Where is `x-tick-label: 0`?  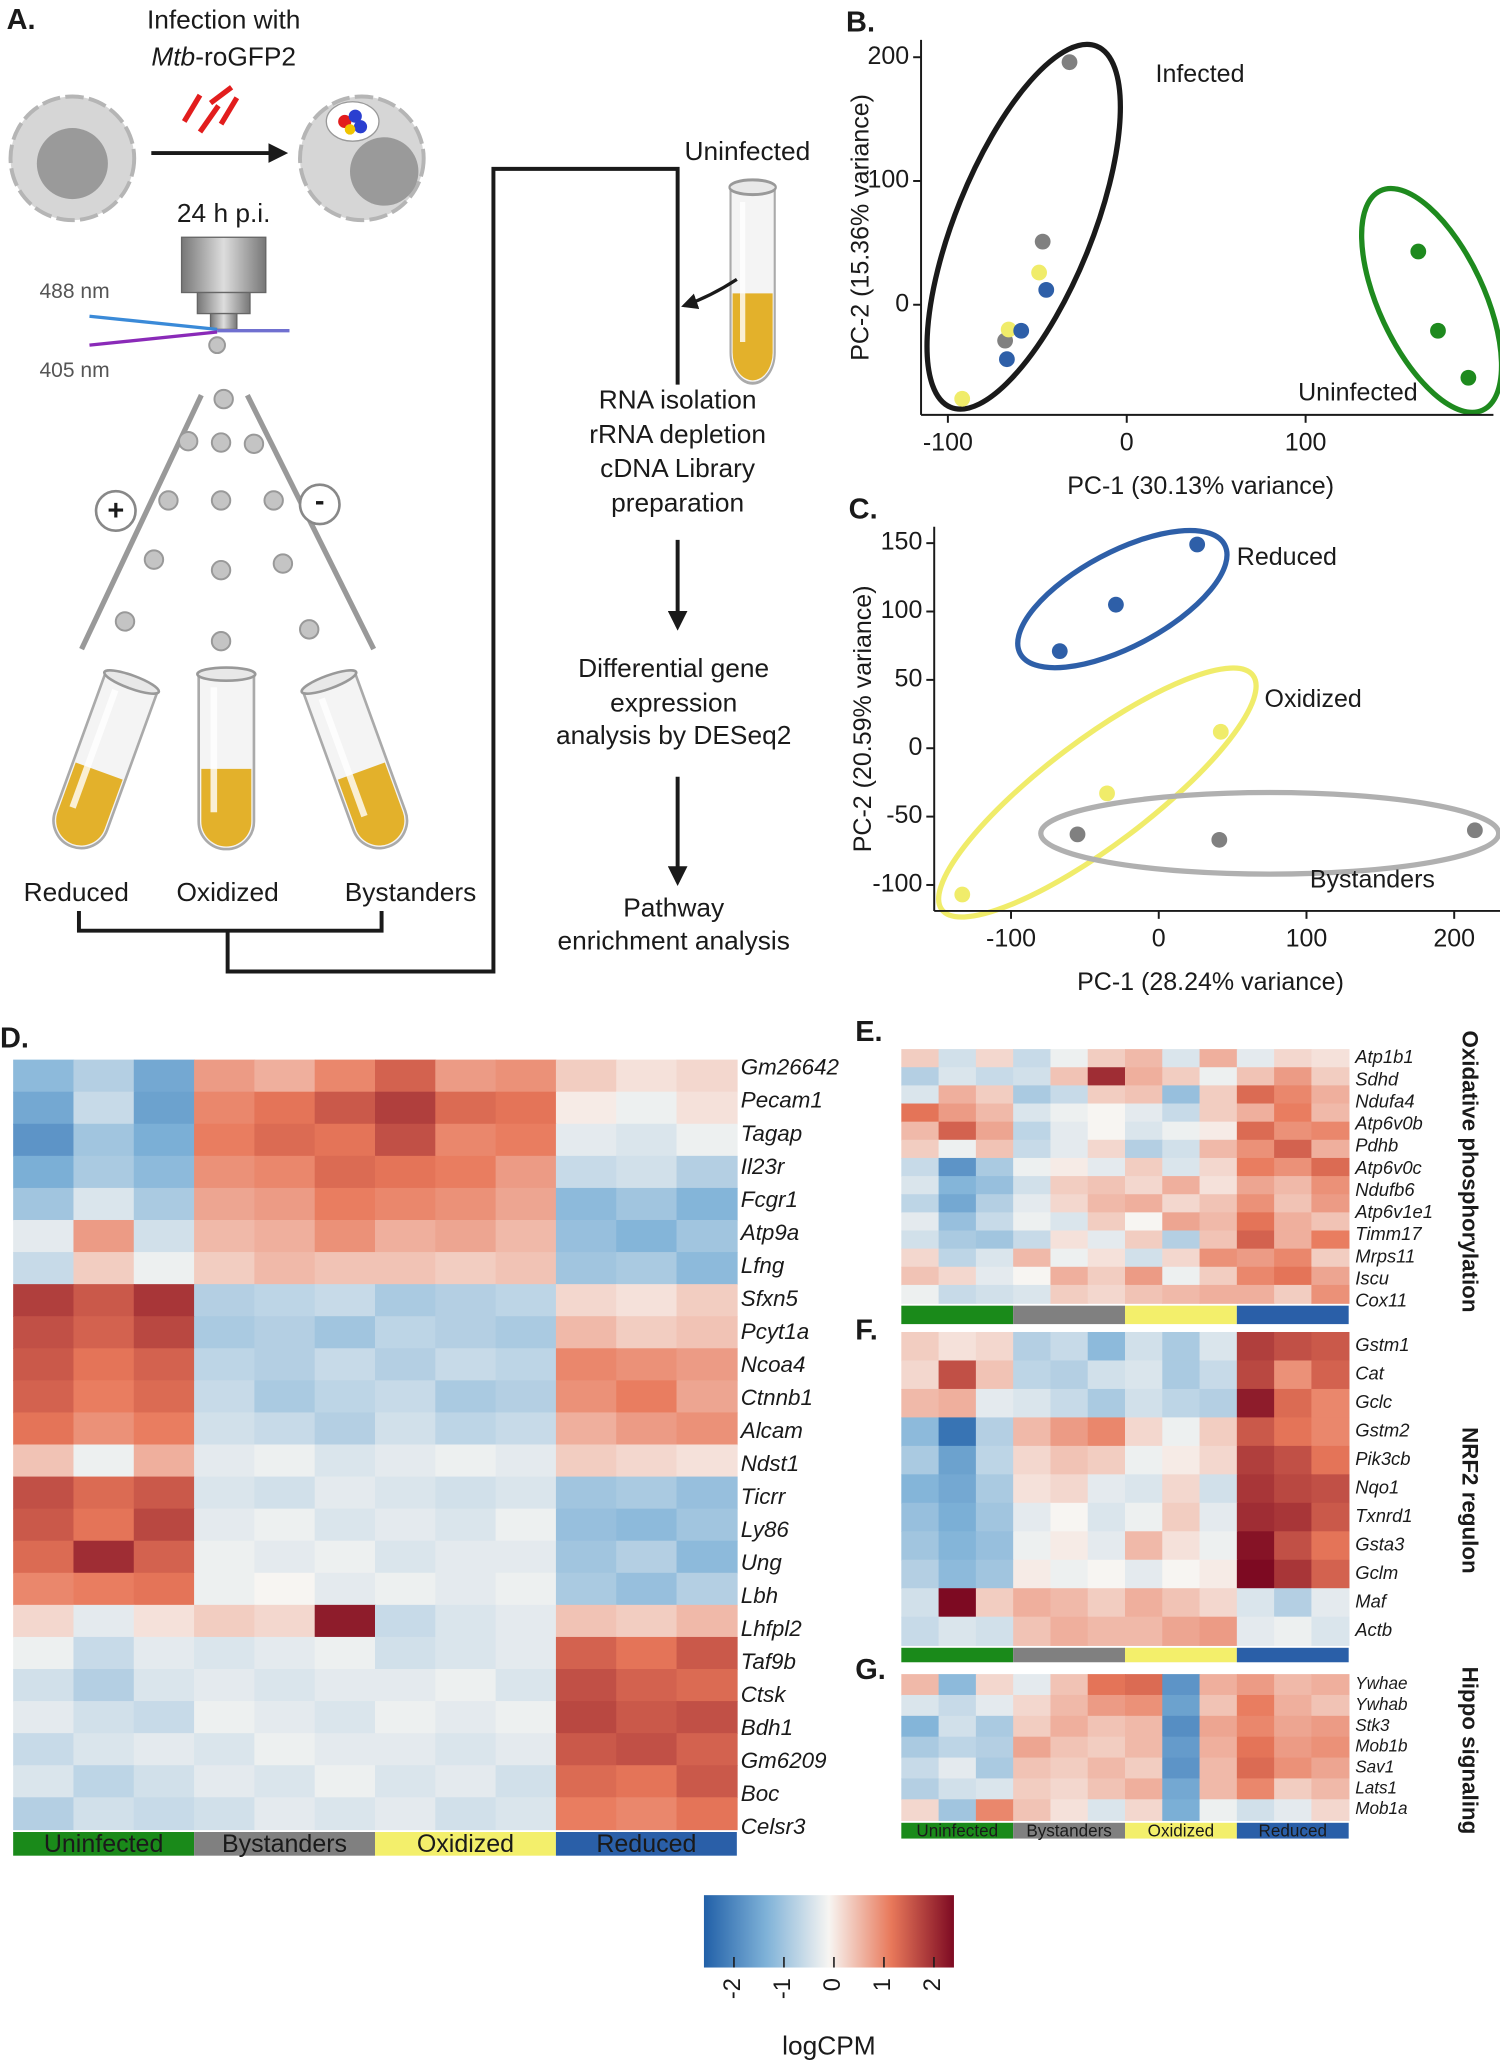 x-tick-label: 0 is located at coordinates (1159, 939).